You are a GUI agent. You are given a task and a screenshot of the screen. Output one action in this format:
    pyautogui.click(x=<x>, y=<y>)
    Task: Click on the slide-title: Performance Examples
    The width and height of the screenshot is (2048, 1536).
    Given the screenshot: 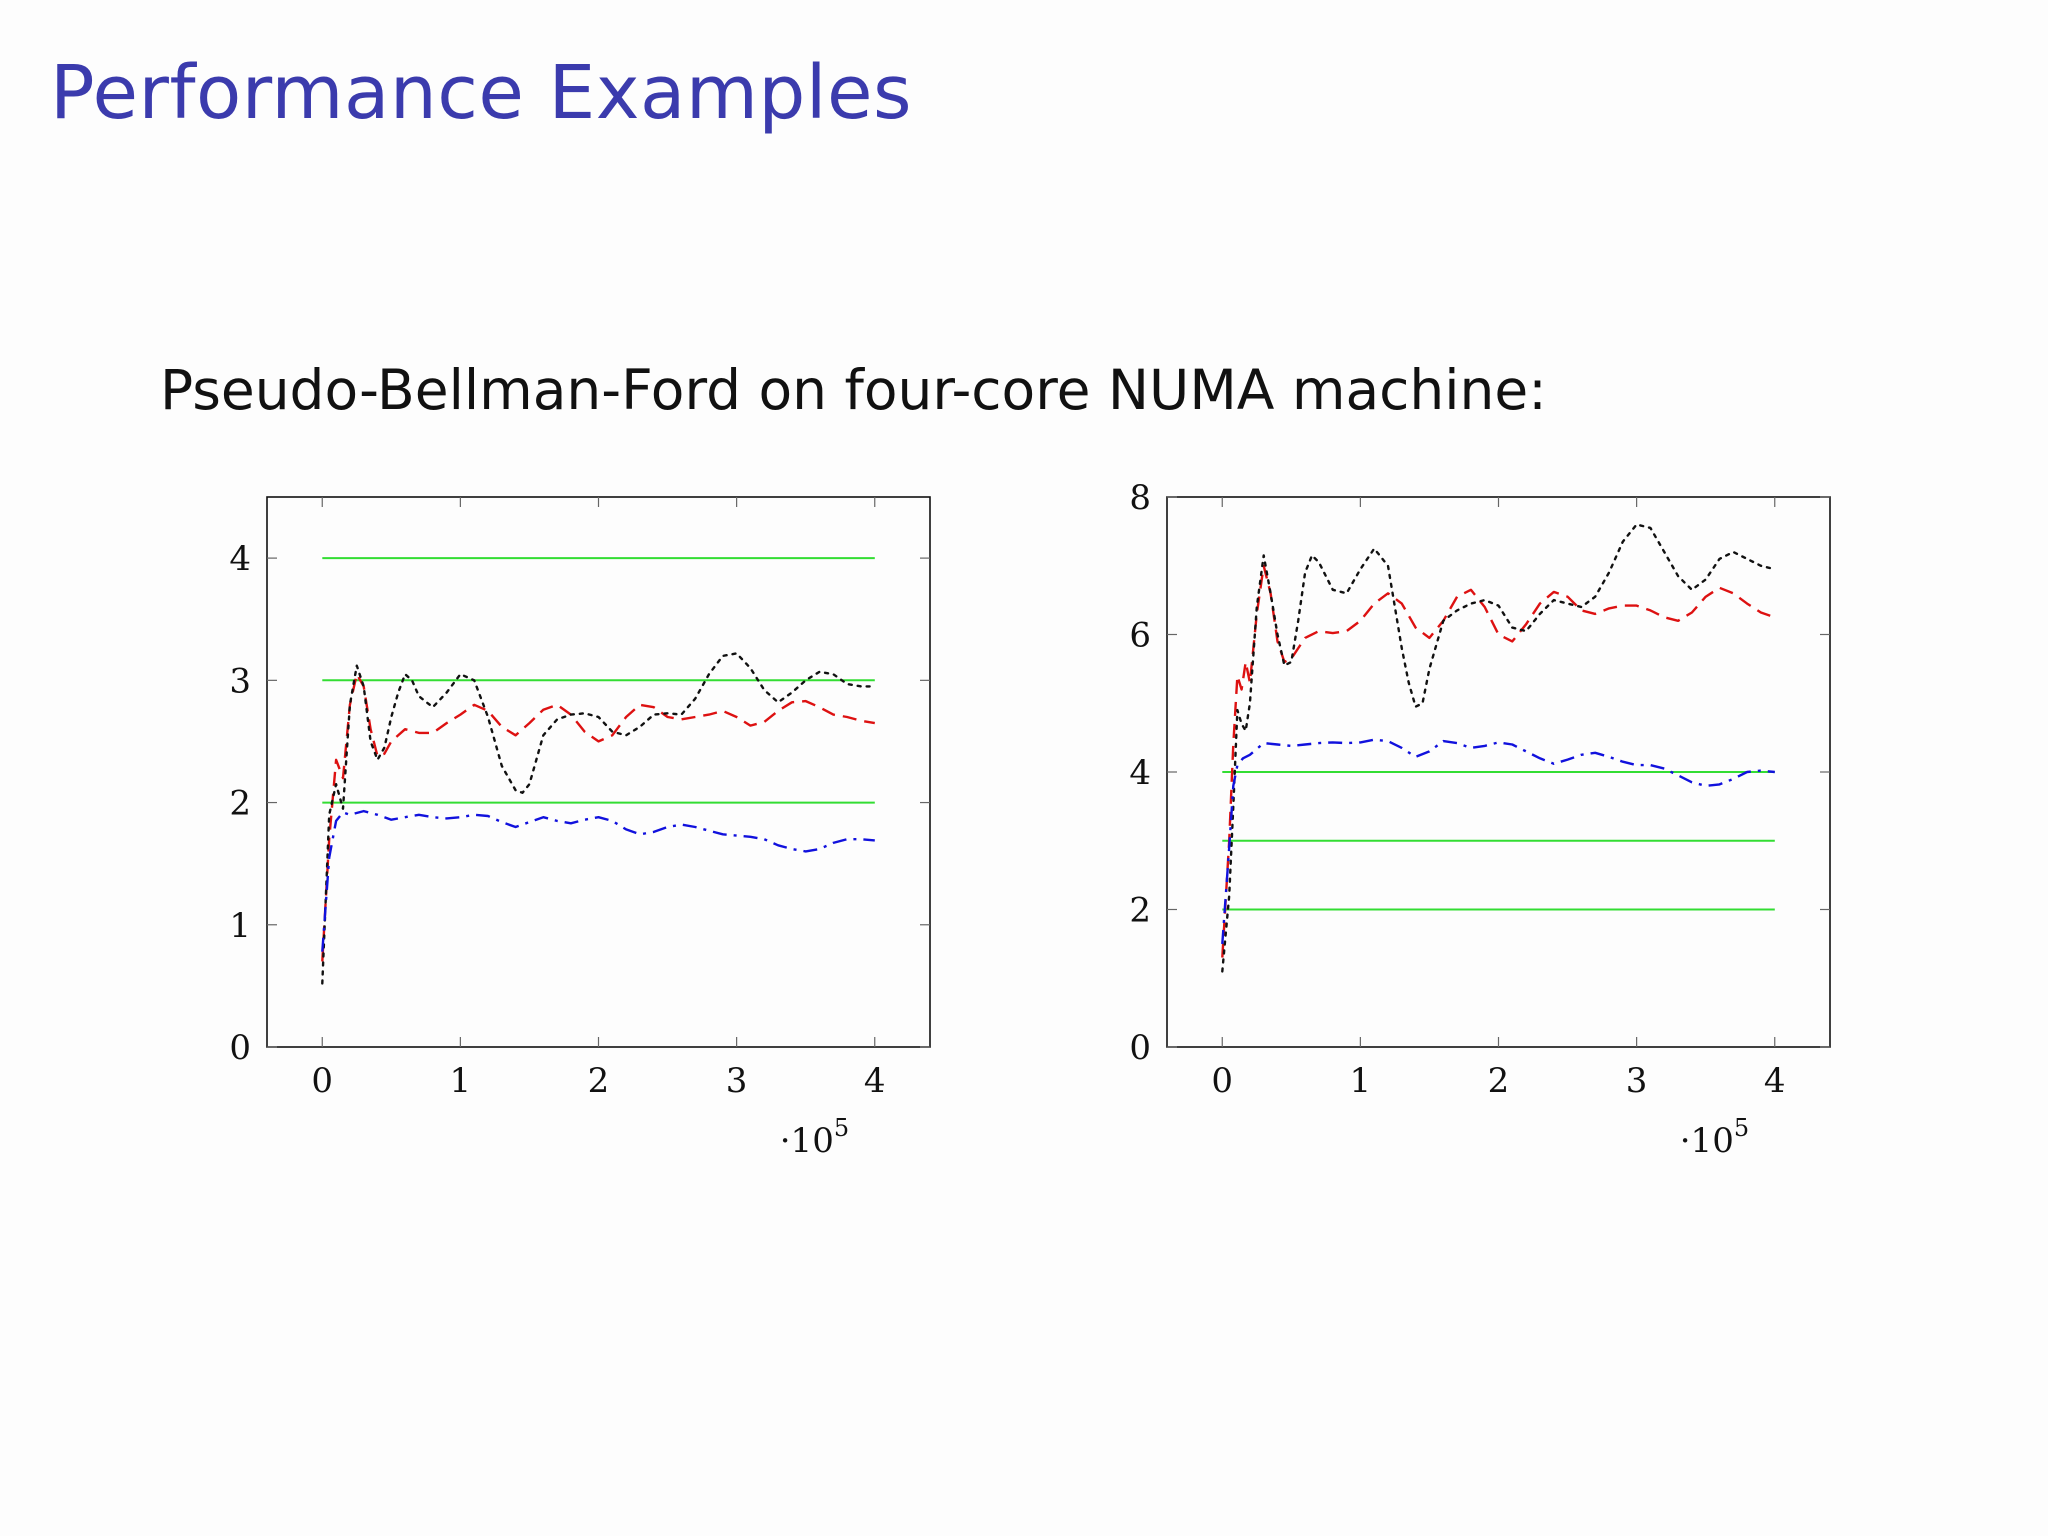 What is the action you would take?
    pyautogui.click(x=481, y=93)
    